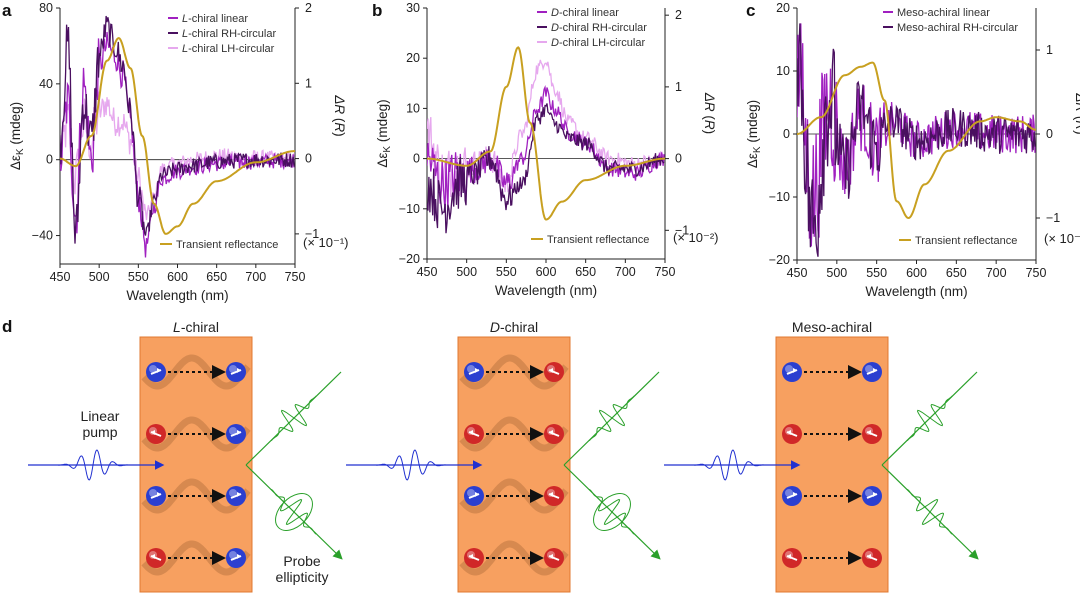  Describe the element at coordinates (943, 13) in the screenshot. I see `legend-entry: Meso-achiral linear` at that location.